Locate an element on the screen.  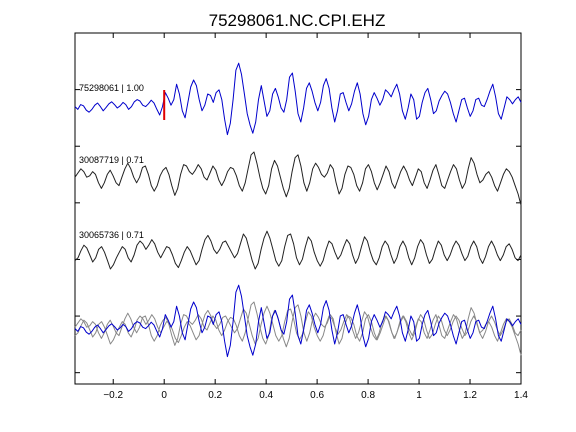
x-tick-labels: −0.2 0 0.2 0.4 0.6 0.8 1 1.2 1.4 is located at coordinates (315, 395).